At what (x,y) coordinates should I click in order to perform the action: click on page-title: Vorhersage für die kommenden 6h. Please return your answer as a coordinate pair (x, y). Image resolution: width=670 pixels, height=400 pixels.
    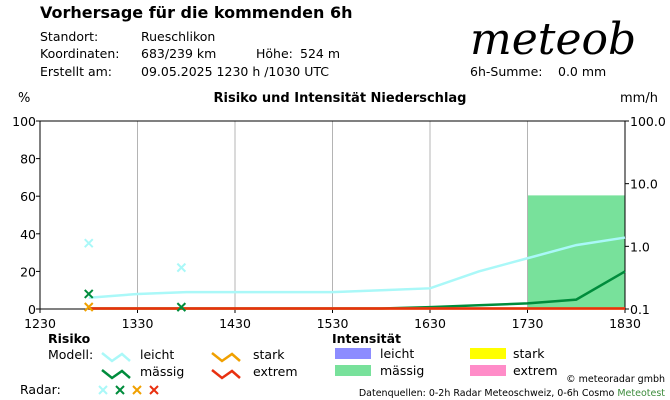
    Looking at the image, I should click on (196, 12).